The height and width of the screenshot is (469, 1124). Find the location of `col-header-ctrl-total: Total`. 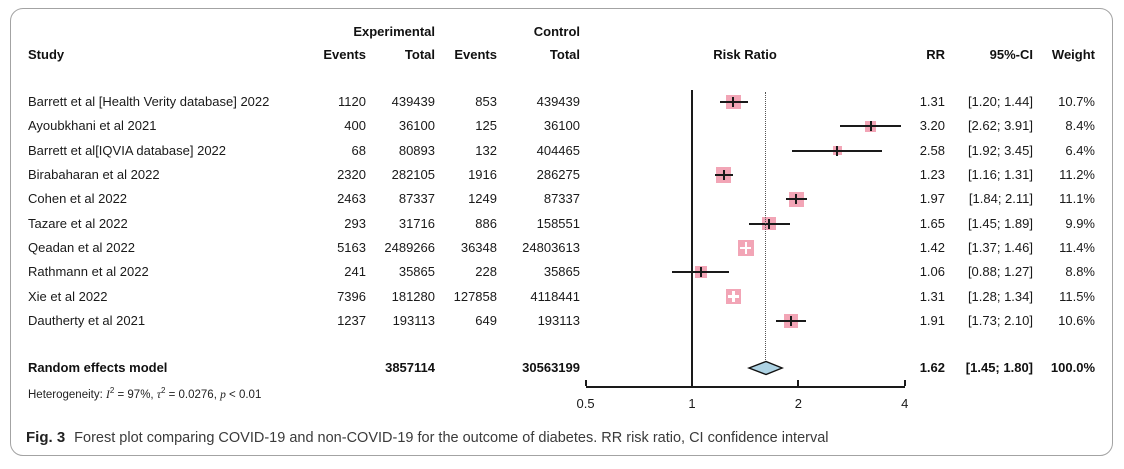

col-header-ctrl-total: Total is located at coordinates (564, 54).